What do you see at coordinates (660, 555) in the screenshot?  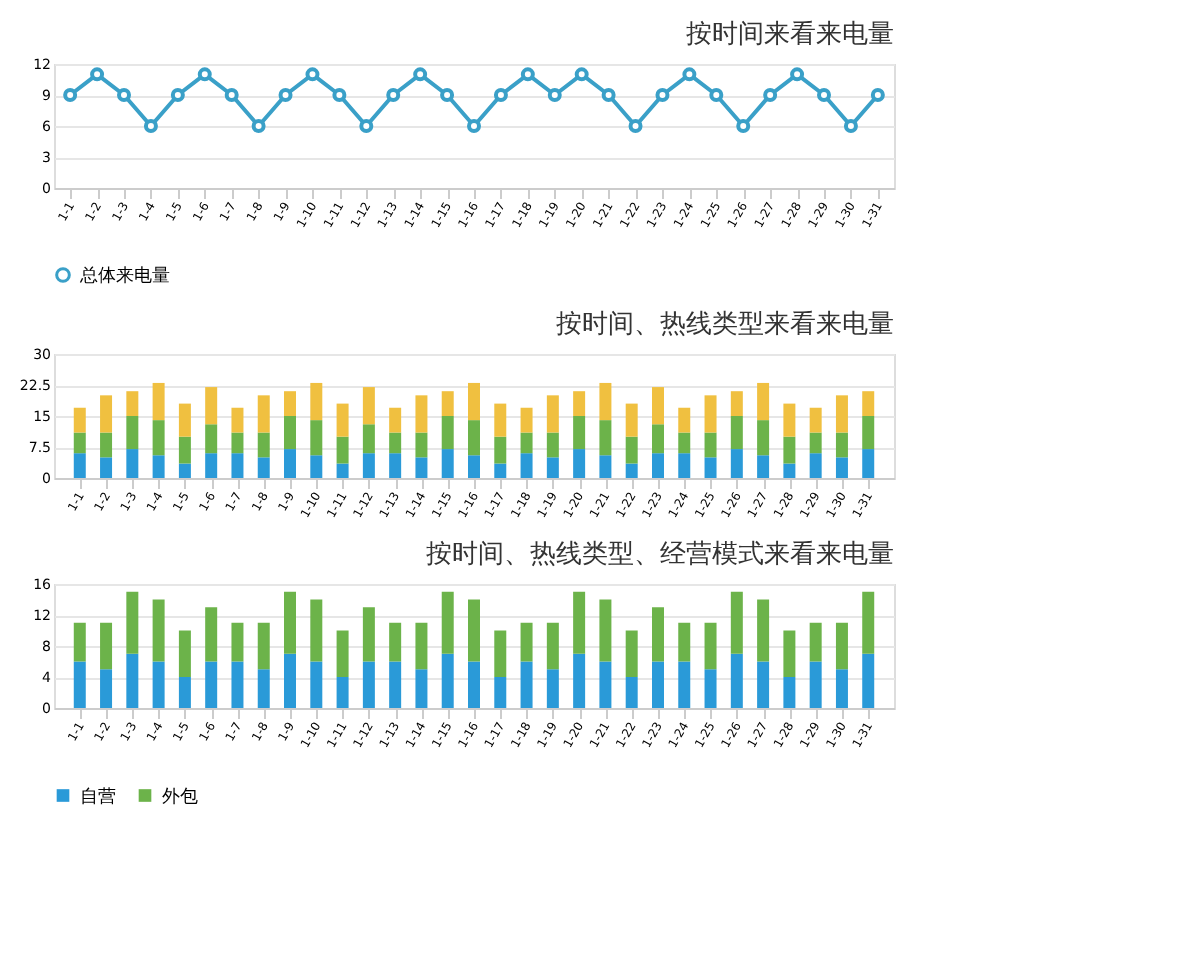 I see `chart-title: 按时间、热线类型、经营模式来看来电量` at bounding box center [660, 555].